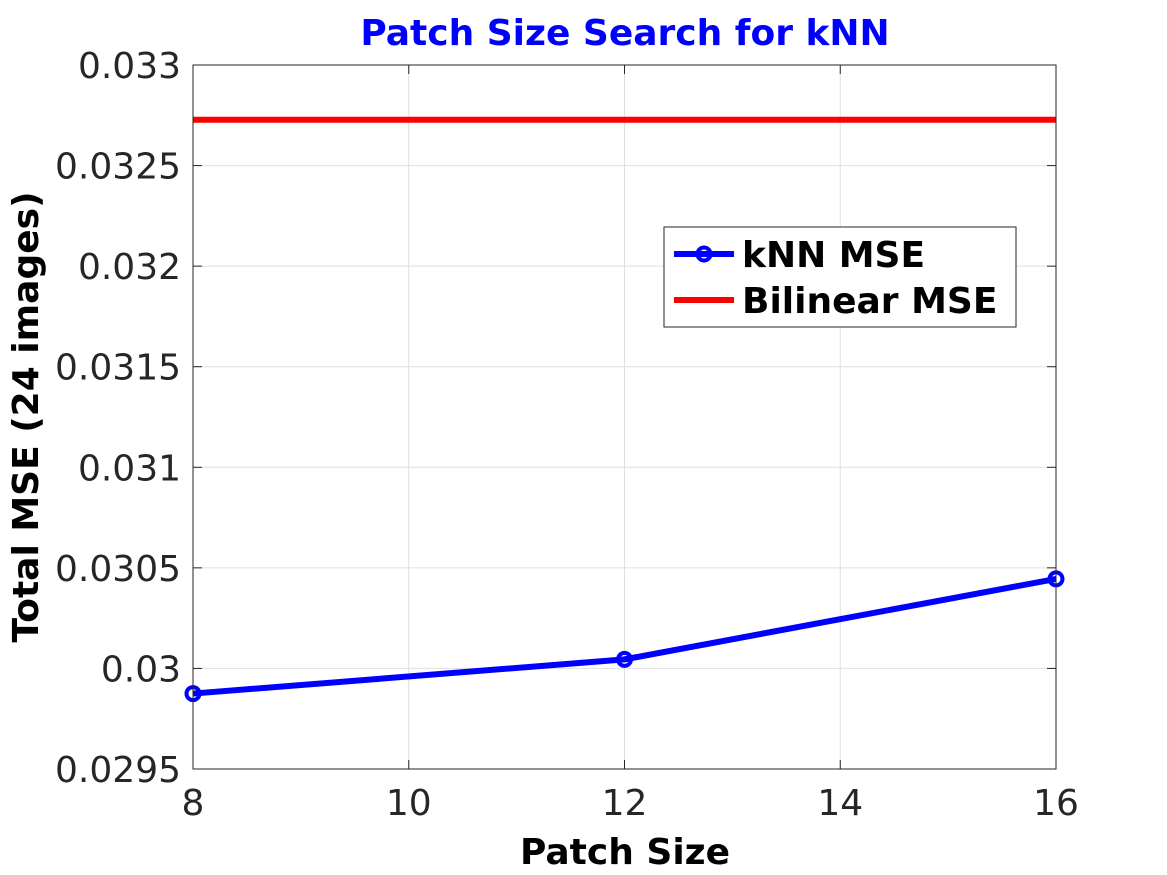 This screenshot has height=875, width=1167. Describe the element at coordinates (129, 267) in the screenshot. I see `y-tick-label: 0.032` at that location.